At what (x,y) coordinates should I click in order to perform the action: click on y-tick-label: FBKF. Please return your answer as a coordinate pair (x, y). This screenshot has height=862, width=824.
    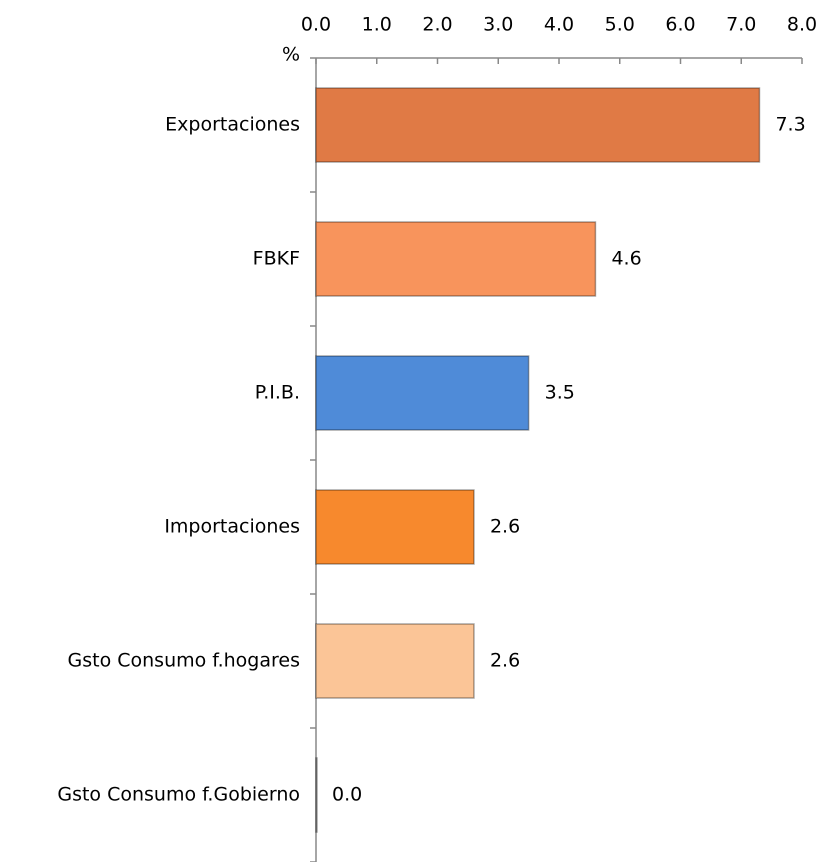
    Looking at the image, I should click on (276, 259).